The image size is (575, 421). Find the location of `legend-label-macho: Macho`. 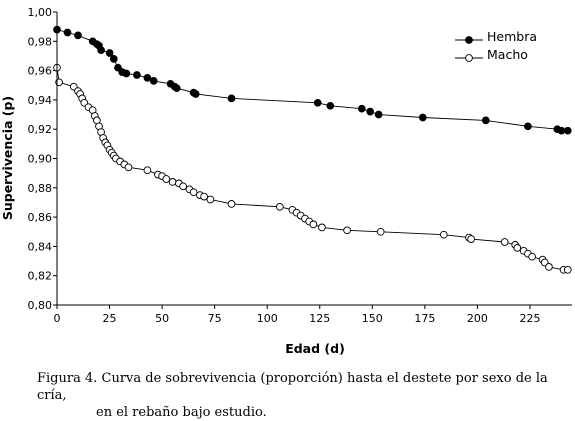

legend-label-macho: Macho is located at coordinates (507, 54).